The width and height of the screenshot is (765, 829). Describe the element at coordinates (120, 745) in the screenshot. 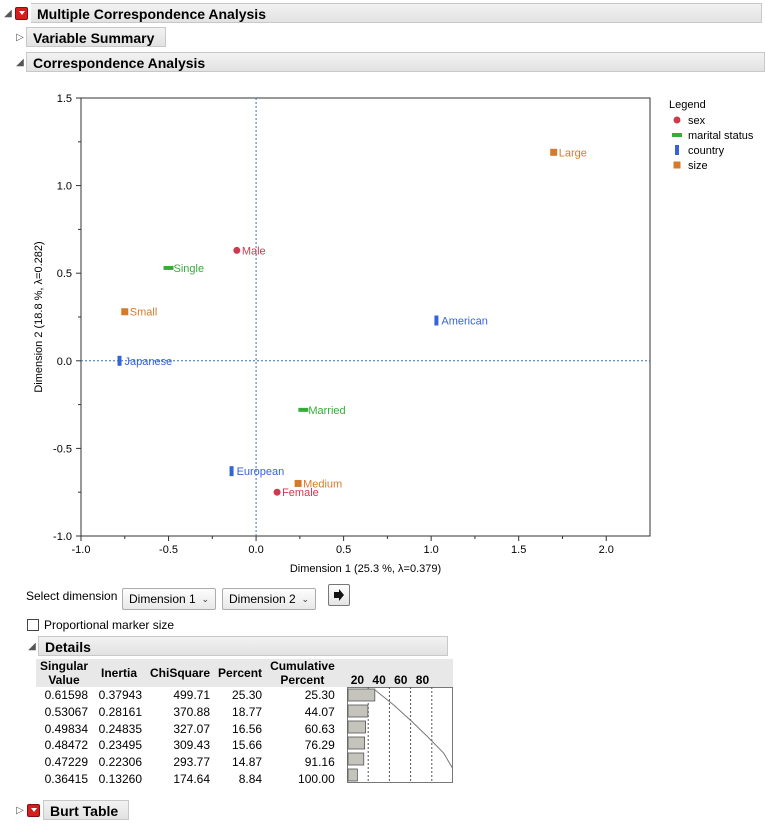

I see `table-cell-inertia: 0.23495` at that location.